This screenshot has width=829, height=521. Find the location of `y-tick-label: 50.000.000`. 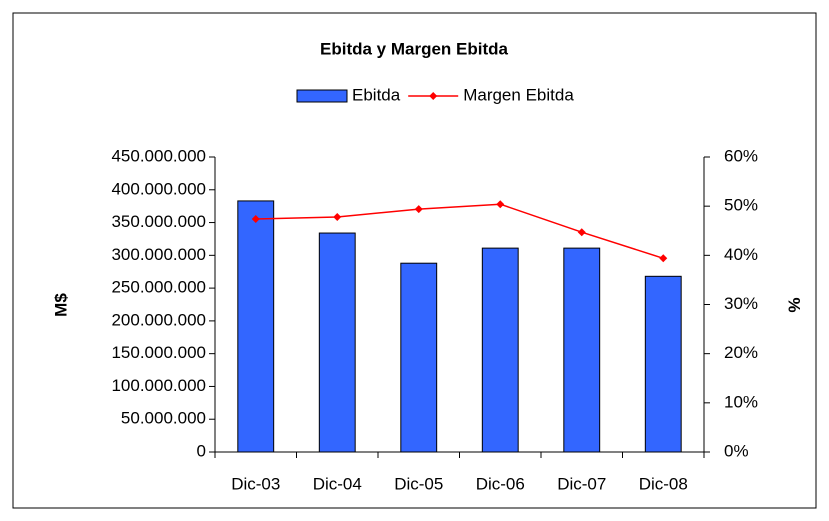

y-tick-label: 50.000.000 is located at coordinates (163, 418).